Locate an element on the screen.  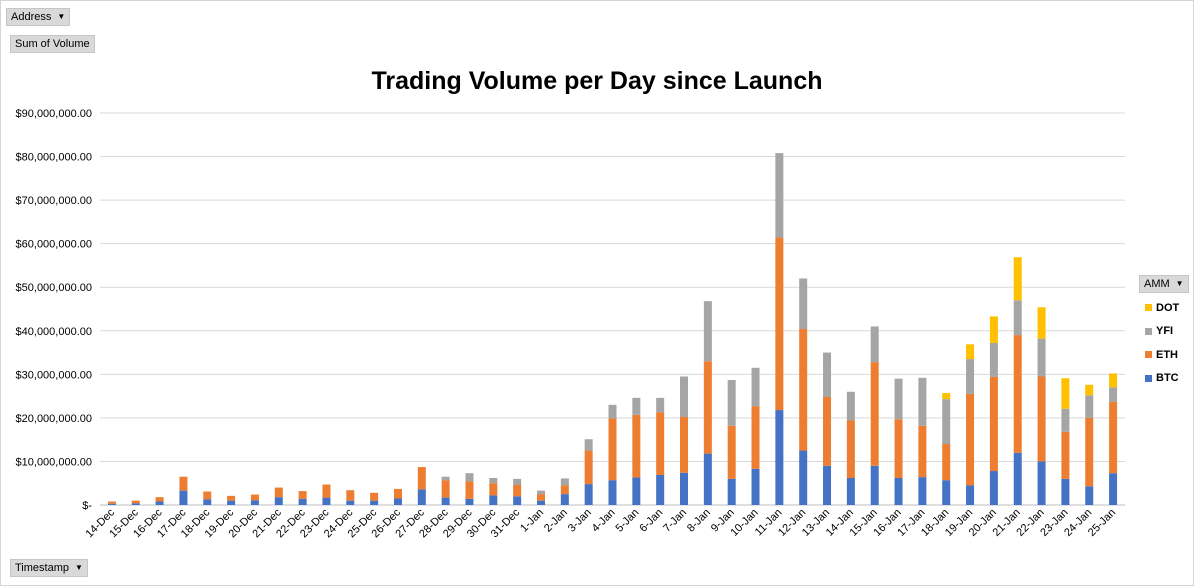
bar-yfi-5-jan is located at coordinates (636, 406).